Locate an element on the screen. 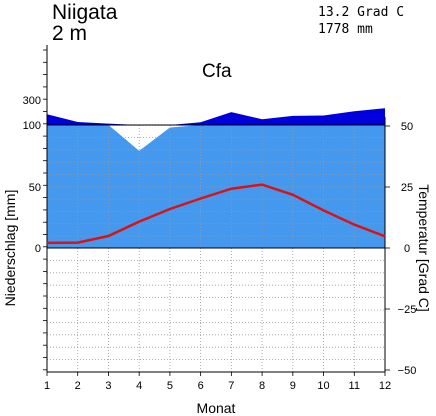 This screenshot has height=416, width=436. x-tick-label: 7 is located at coordinates (231, 386).